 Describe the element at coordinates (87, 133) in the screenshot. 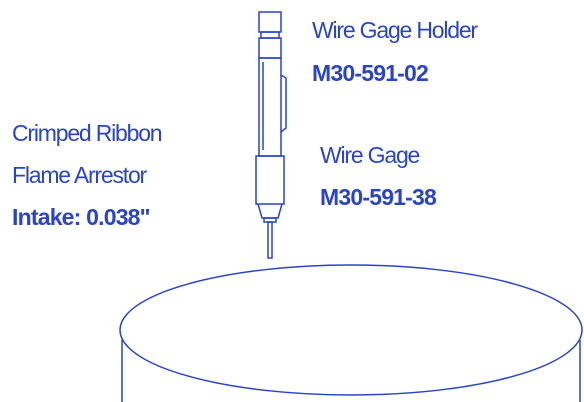

I see `arrestor-line1: Crimped Ribbon` at that location.